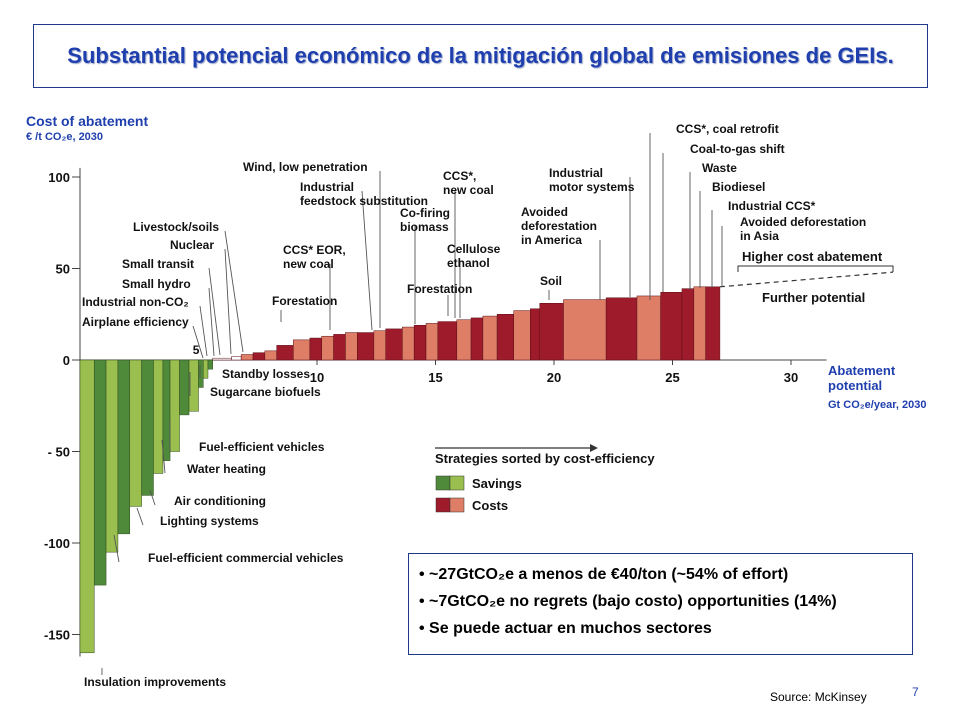 The image size is (960, 720). What do you see at coordinates (196, 350) in the screenshot?
I see `x-inner-label: 5` at bounding box center [196, 350].